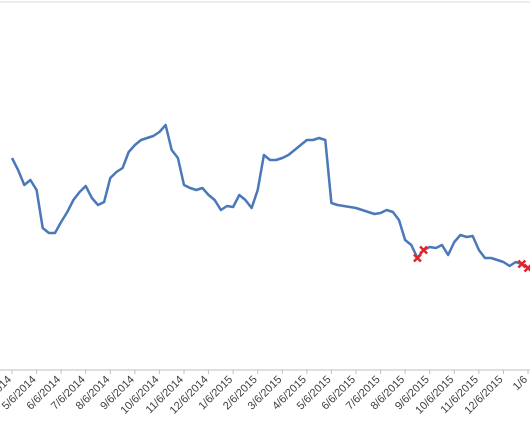 The image size is (530, 442). What do you see at coordinates (520, 383) in the screenshot?
I see `x-tick-label: 1/6` at bounding box center [520, 383].